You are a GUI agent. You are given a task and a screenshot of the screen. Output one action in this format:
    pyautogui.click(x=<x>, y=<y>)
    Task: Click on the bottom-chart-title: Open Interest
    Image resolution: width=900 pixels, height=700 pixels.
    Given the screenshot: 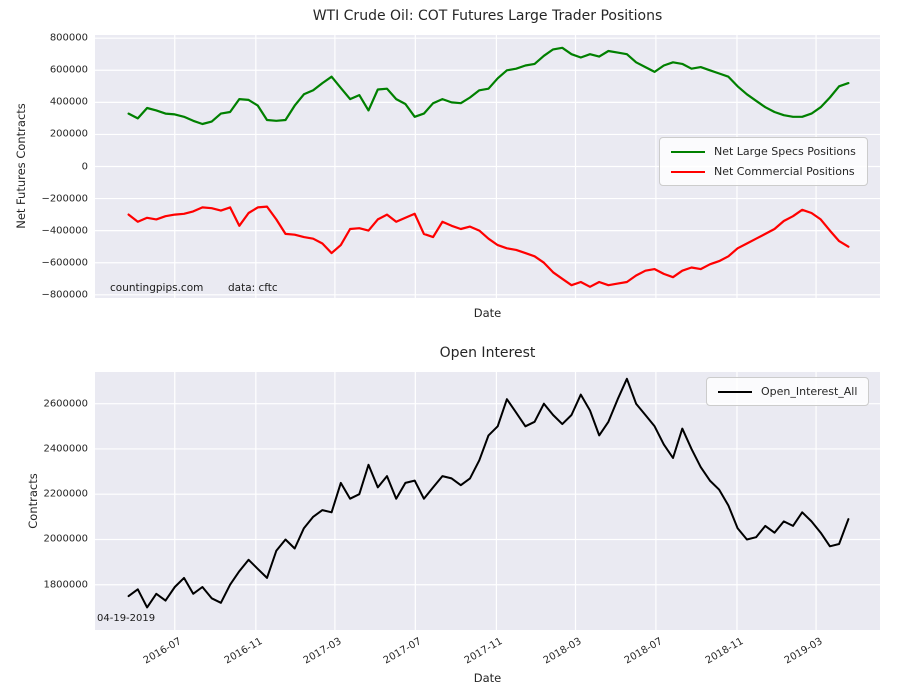 What is the action you would take?
    pyautogui.click(x=487, y=353)
    